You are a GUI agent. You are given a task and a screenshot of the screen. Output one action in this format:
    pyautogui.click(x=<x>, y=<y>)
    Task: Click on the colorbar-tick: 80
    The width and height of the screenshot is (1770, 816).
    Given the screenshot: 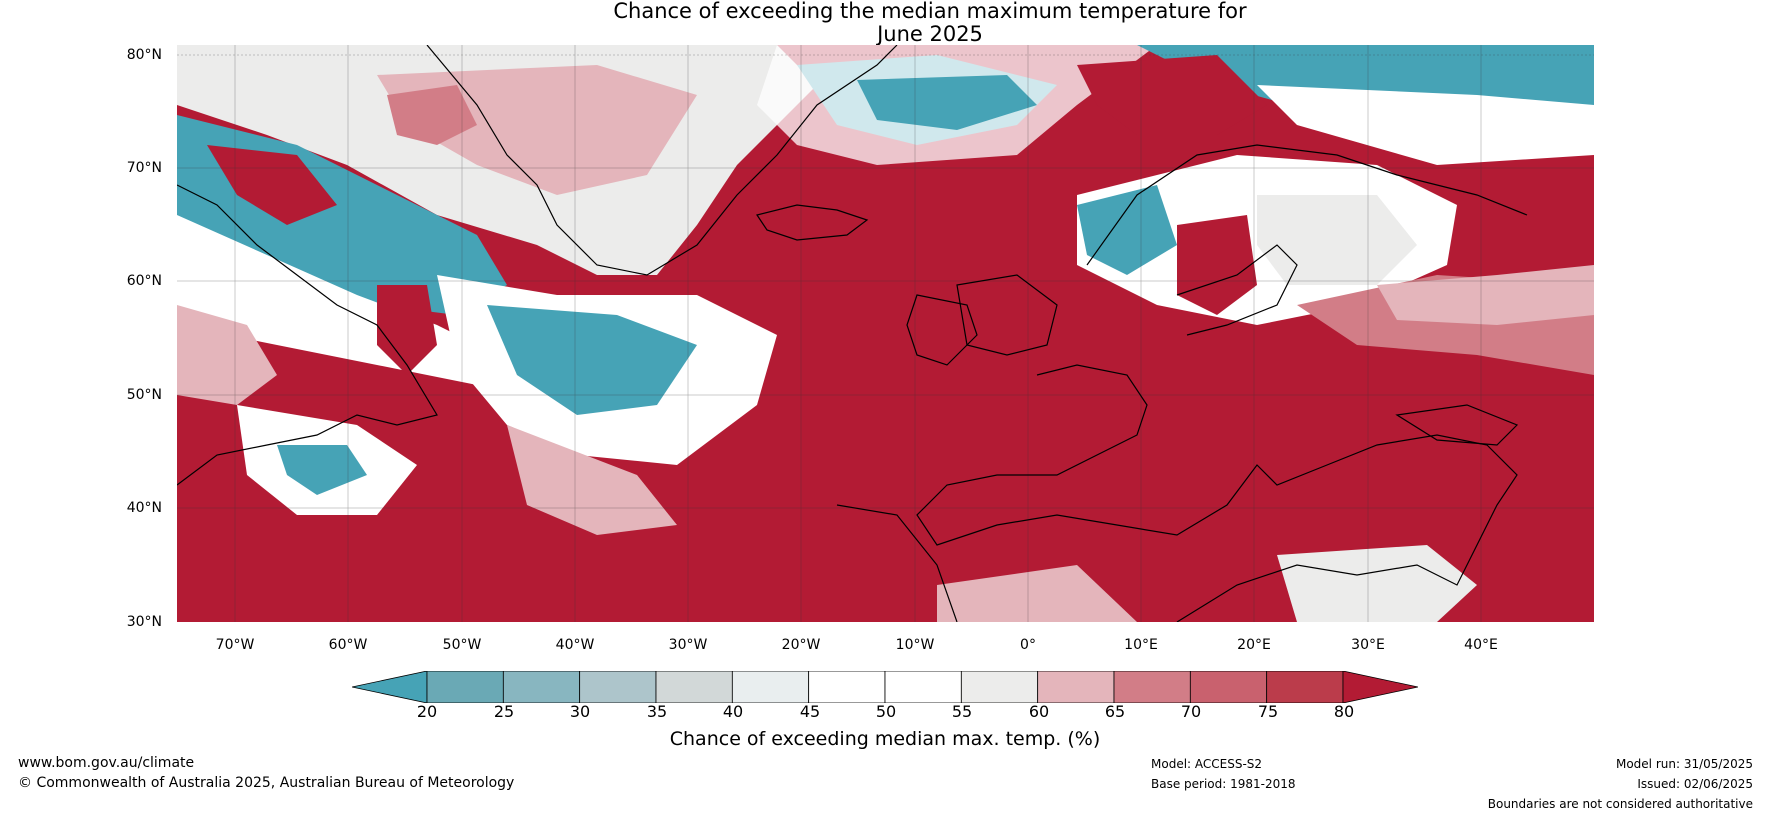 What is the action you would take?
    pyautogui.click(x=1344, y=711)
    